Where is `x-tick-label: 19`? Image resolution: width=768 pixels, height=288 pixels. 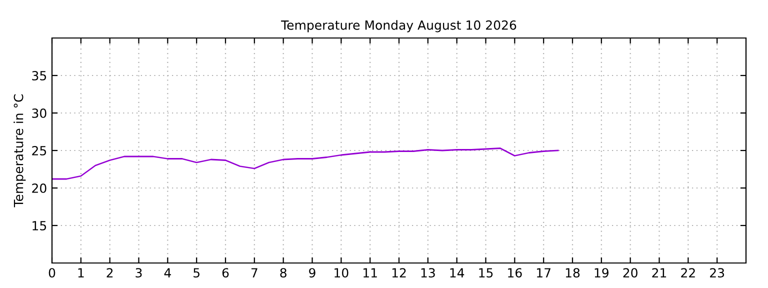
x-tick-label: 19 is located at coordinates (601, 273).